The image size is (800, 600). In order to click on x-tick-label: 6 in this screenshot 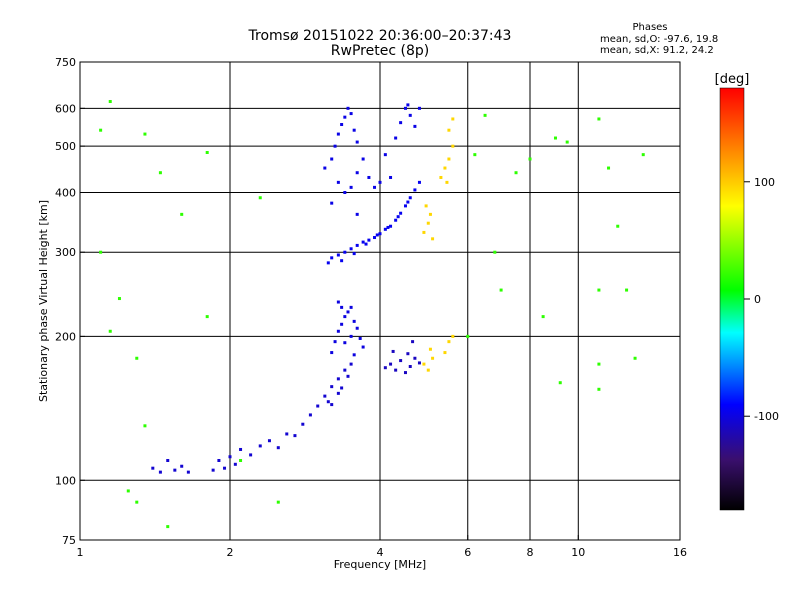, I will do `click(467, 552)`.